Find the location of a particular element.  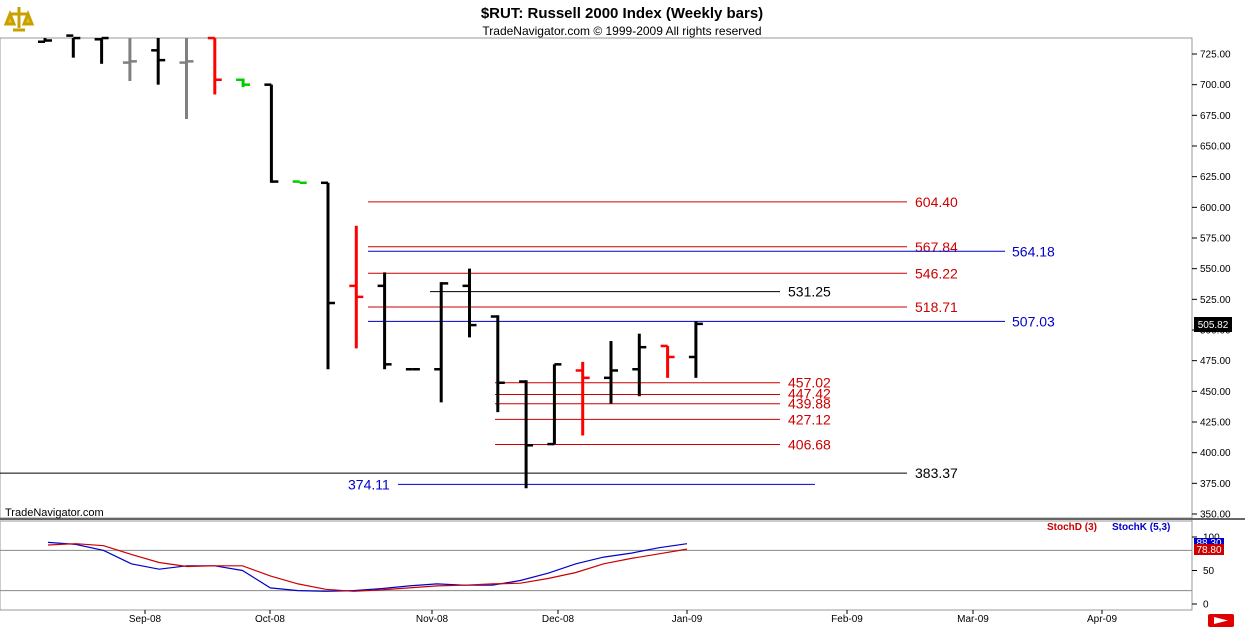

stochk-value-label: 88.30 is located at coordinates (1208, 543).